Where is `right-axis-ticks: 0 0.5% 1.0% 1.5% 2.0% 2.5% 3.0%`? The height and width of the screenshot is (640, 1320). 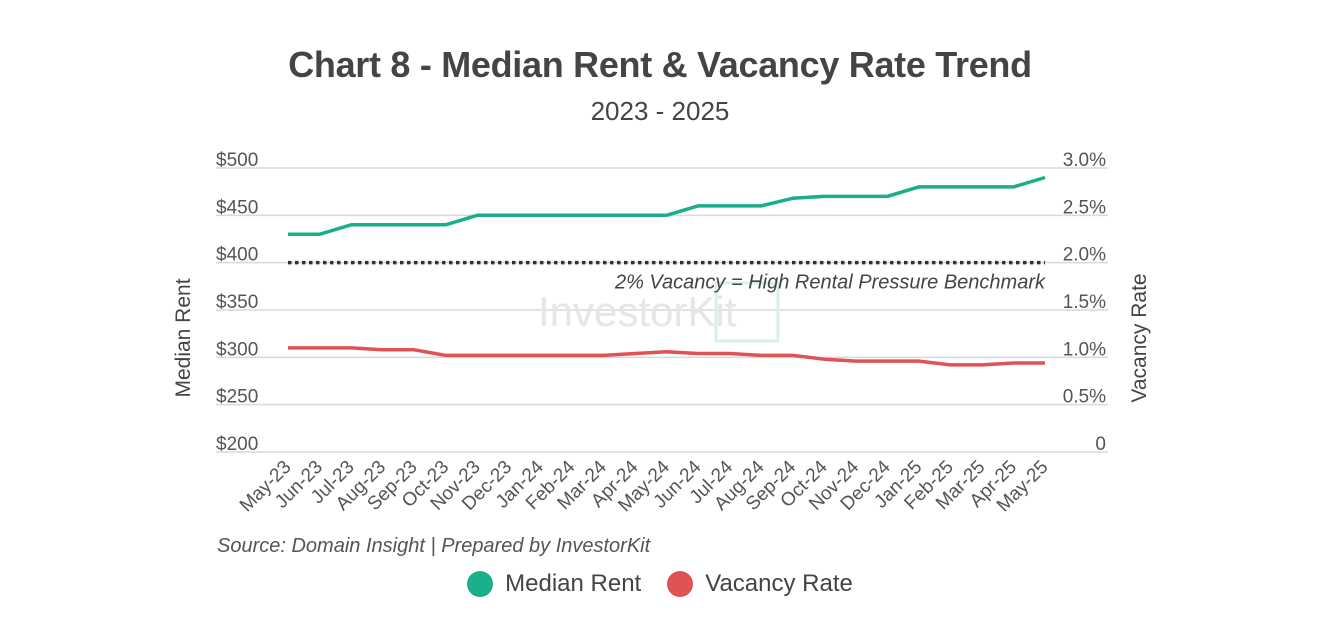
right-axis-ticks: 0 0.5% 1.0% 1.5% 2.0% 2.5% 3.0% is located at coordinates (1084, 302).